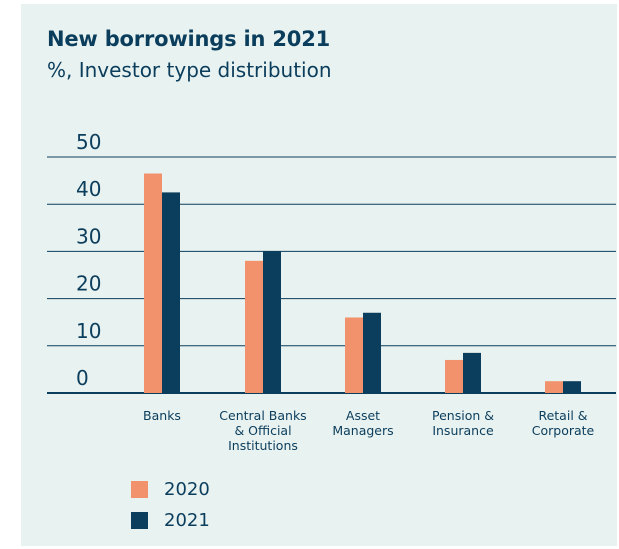  Describe the element at coordinates (139, 489) in the screenshot. I see `legend-swatch-2020` at that location.